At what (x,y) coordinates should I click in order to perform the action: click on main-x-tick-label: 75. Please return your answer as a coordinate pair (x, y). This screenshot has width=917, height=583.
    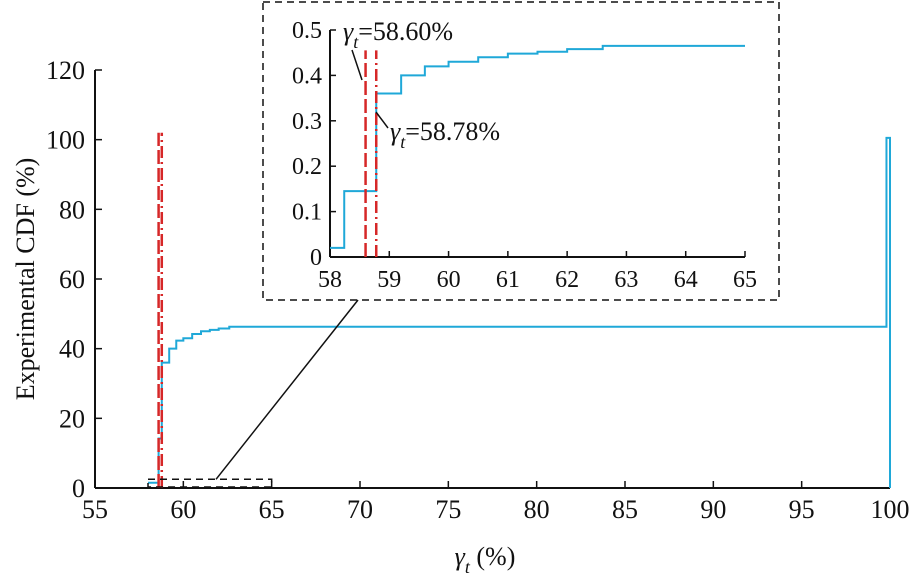
    Looking at the image, I should click on (448, 509).